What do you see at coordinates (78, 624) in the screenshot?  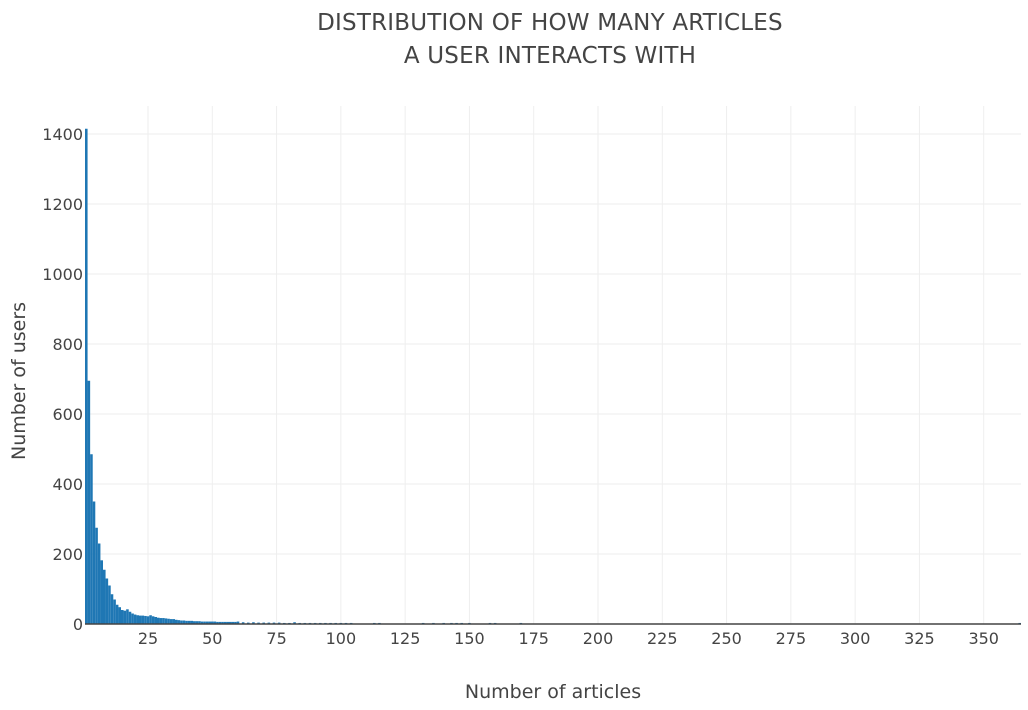 I see `y-tick-label: 0` at bounding box center [78, 624].